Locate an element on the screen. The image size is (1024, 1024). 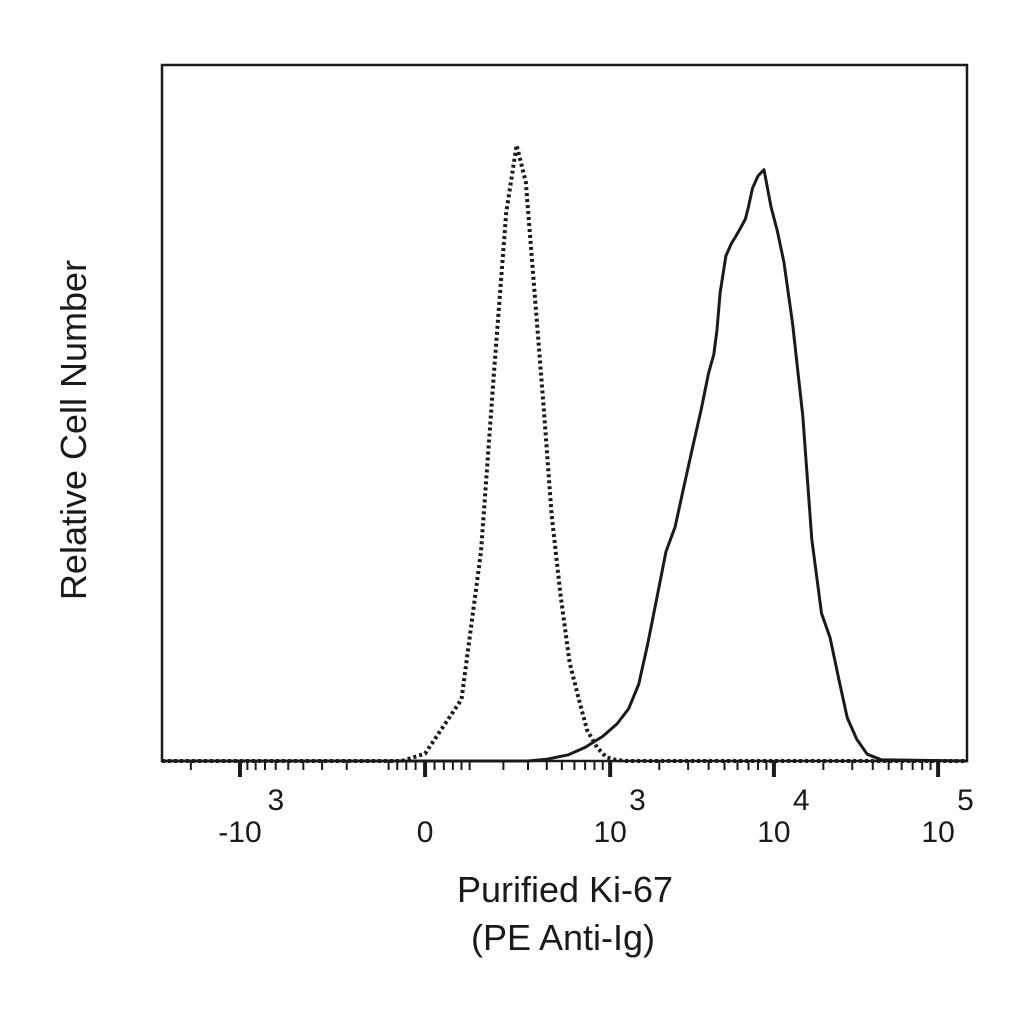
x-tick-label-0: -10 is located at coordinates (239, 832).